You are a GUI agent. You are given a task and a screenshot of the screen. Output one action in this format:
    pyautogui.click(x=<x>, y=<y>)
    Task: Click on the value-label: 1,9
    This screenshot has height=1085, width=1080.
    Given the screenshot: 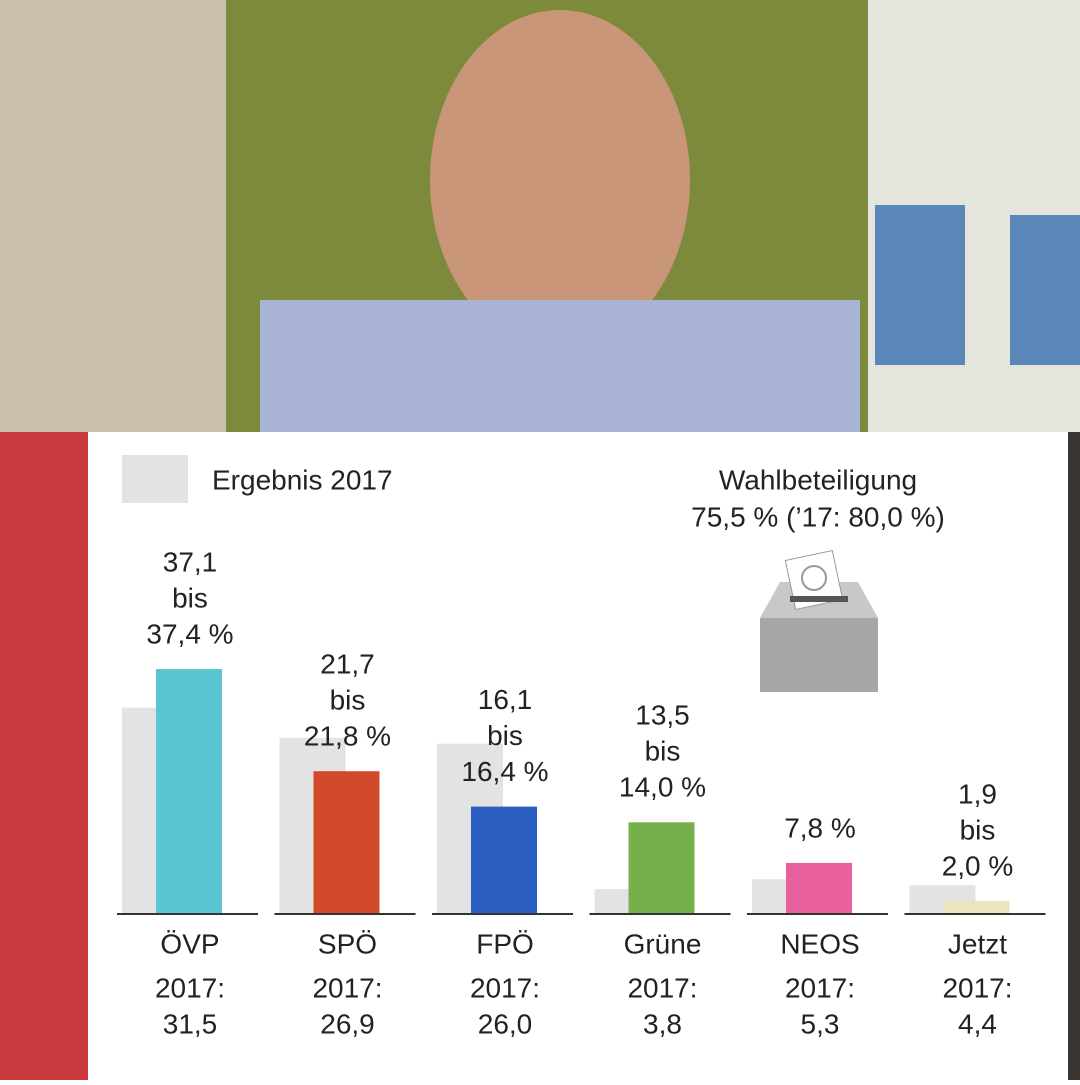 What is the action you would take?
    pyautogui.click(x=977, y=793)
    